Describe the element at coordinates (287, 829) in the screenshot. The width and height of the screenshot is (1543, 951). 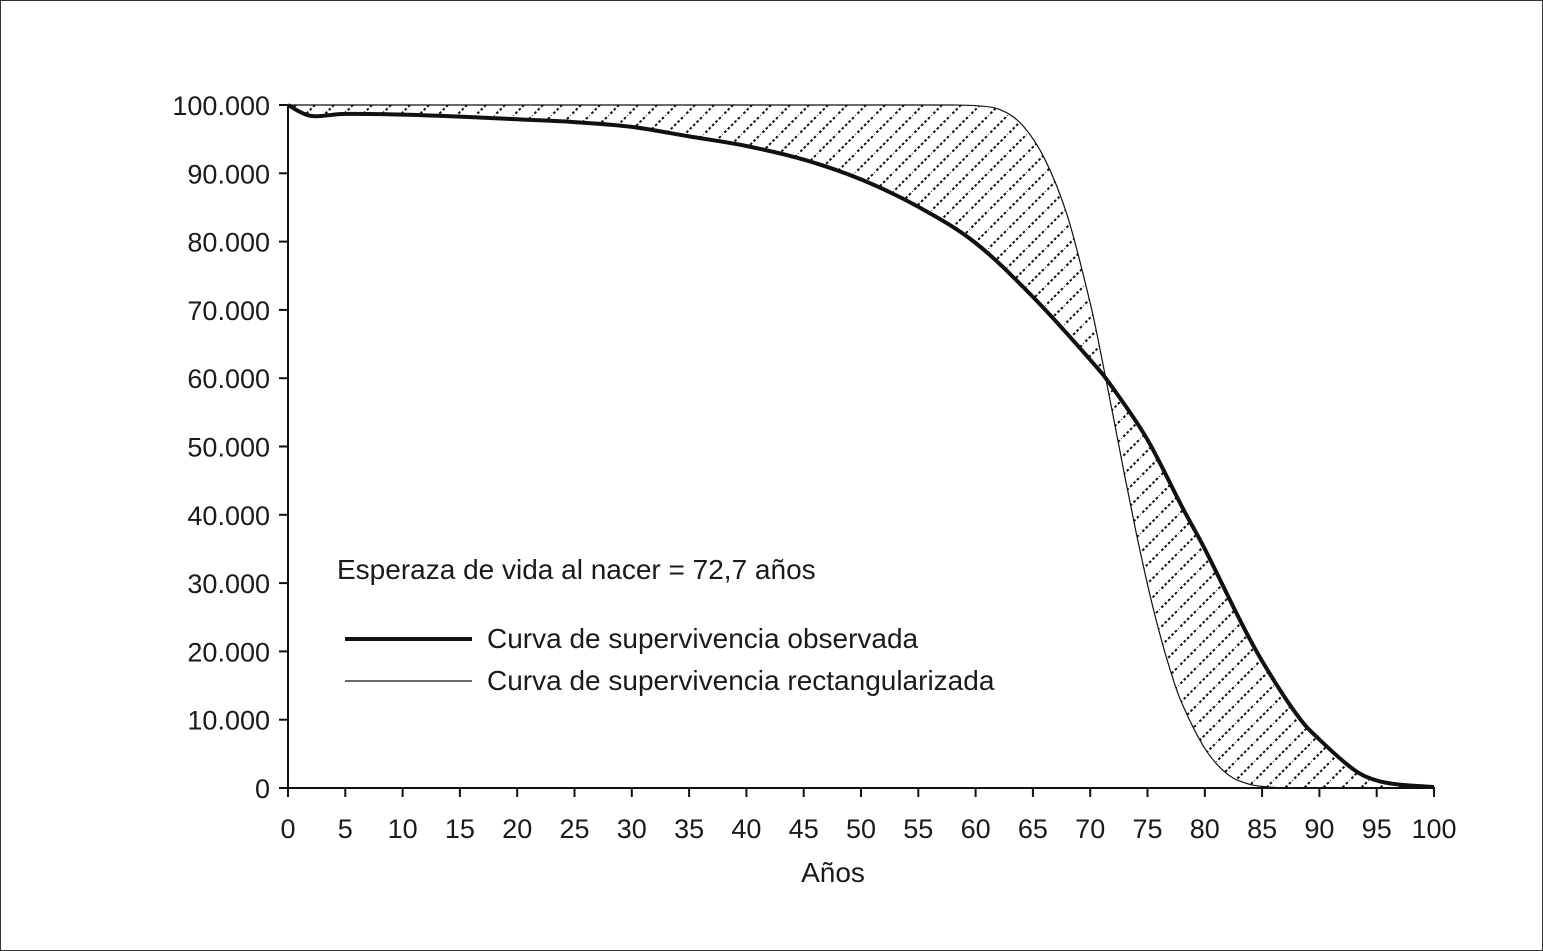
I see `x-tick-label: 0` at that location.